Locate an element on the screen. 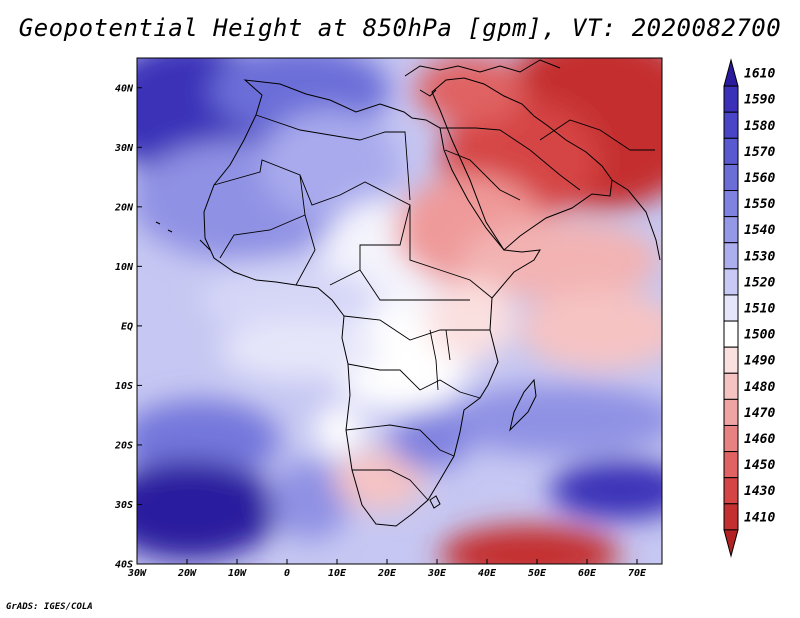 This screenshot has height=618, width=800. colorbar-label: 1560 is located at coordinates (759, 178).